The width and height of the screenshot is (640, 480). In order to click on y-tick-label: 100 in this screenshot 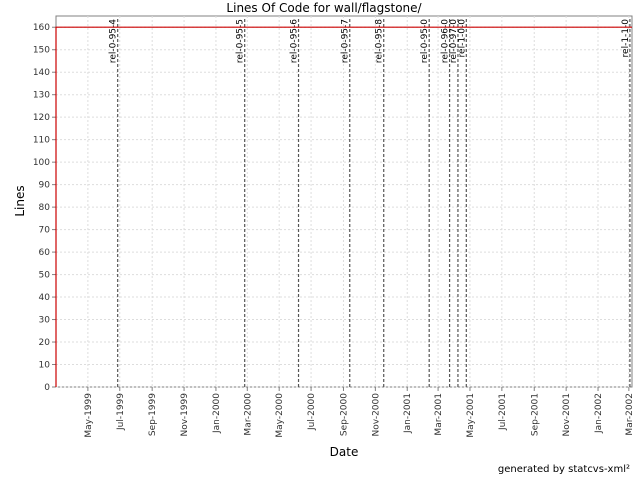, I will do `click(41, 163)`.